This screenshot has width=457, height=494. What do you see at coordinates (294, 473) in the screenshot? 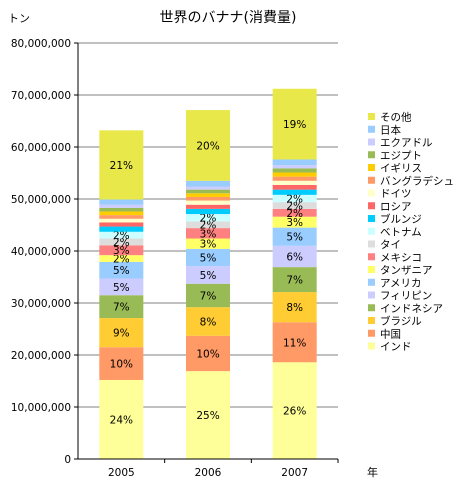
I see `x-tick-label: 2007` at bounding box center [294, 473].